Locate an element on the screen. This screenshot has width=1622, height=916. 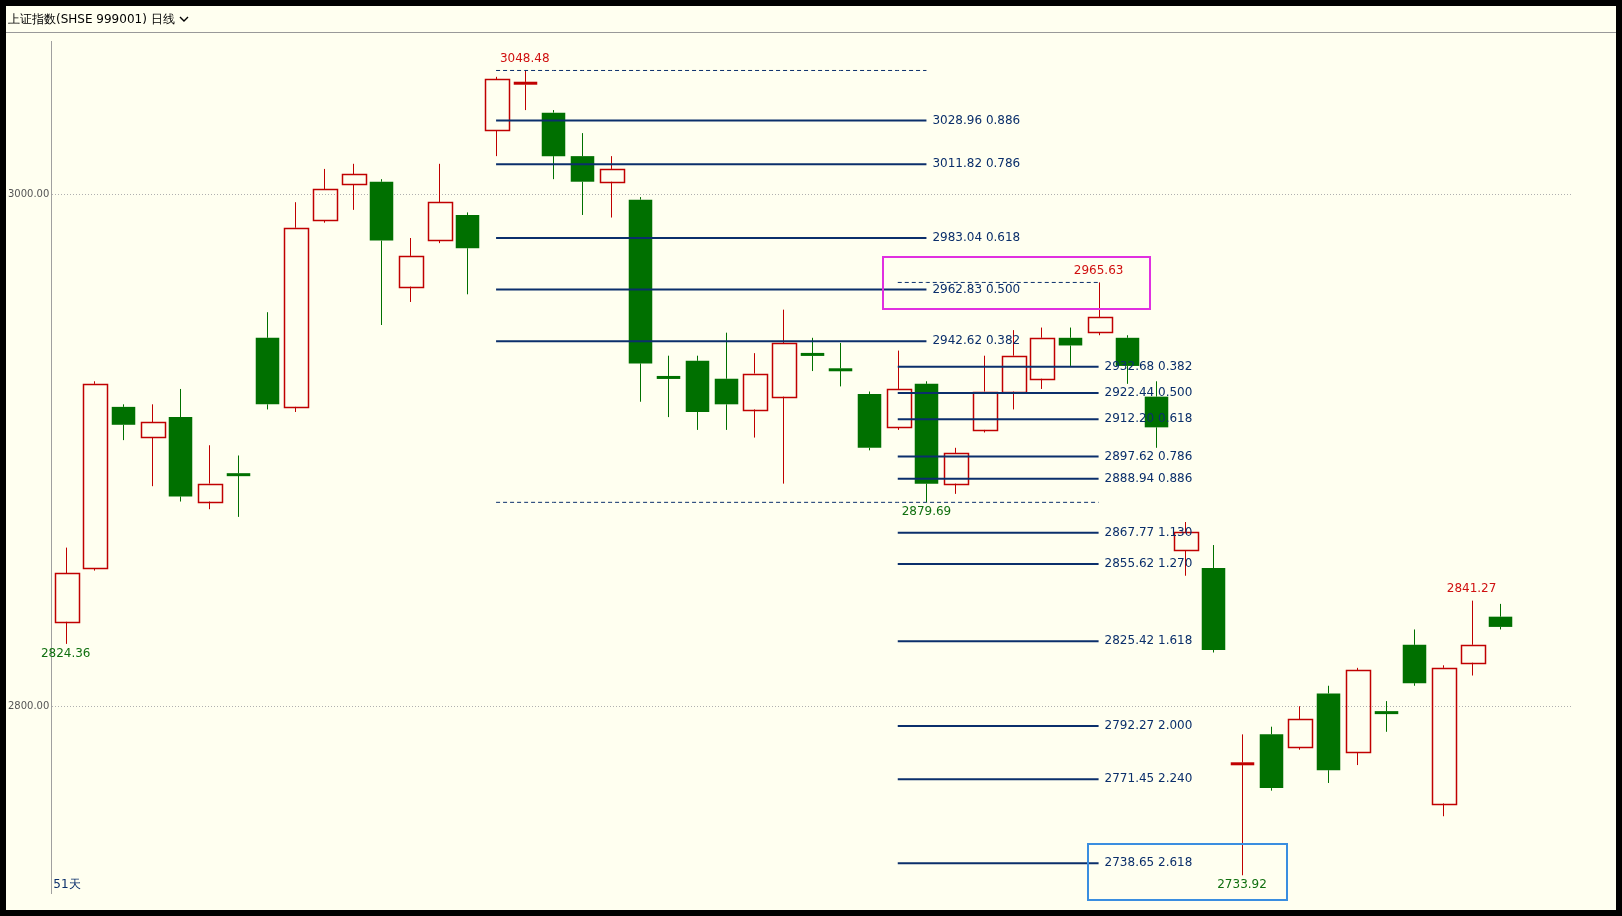
series-label: 2771.45 2.240 is located at coordinates (1148, 778).